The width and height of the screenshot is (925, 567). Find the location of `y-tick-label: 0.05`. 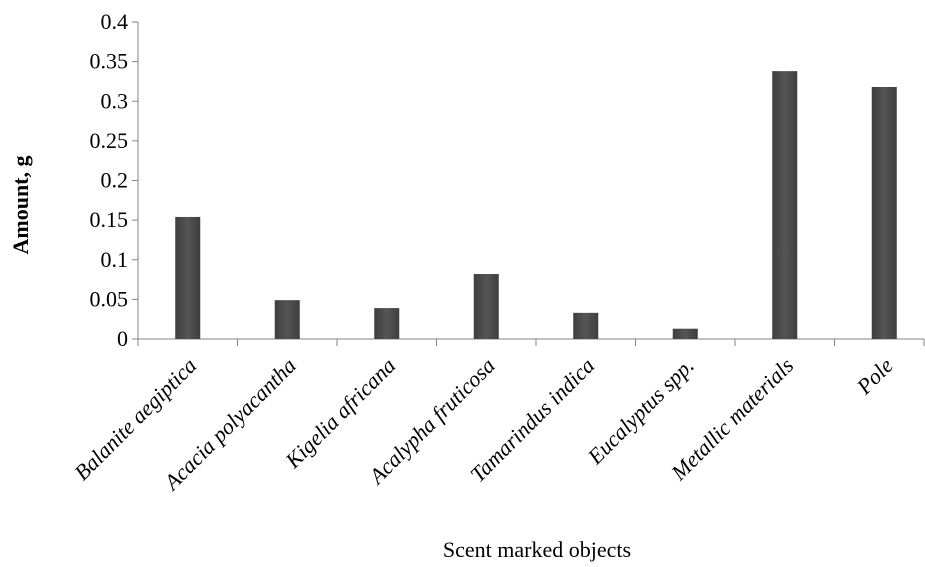

y-tick-label: 0.05 is located at coordinates (109, 298).